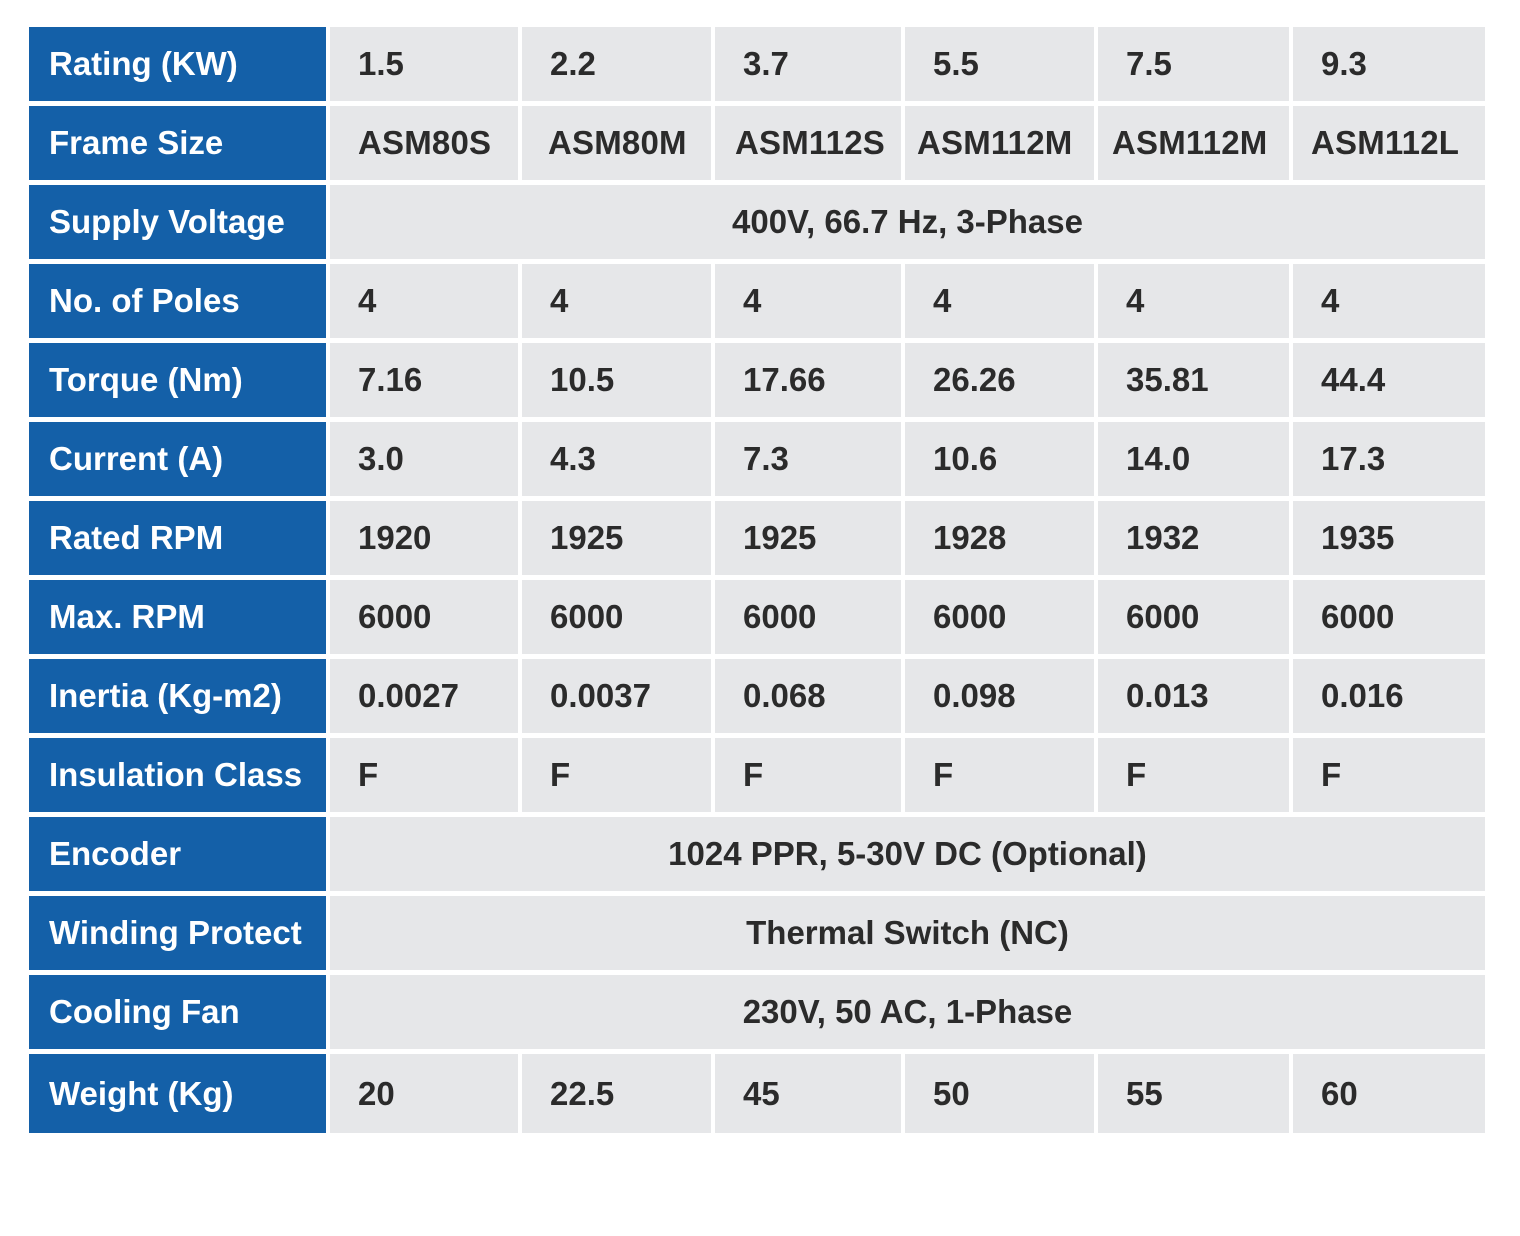 The height and width of the screenshot is (1236, 1520). I want to click on table-cell: 1928, so click(1001, 540).